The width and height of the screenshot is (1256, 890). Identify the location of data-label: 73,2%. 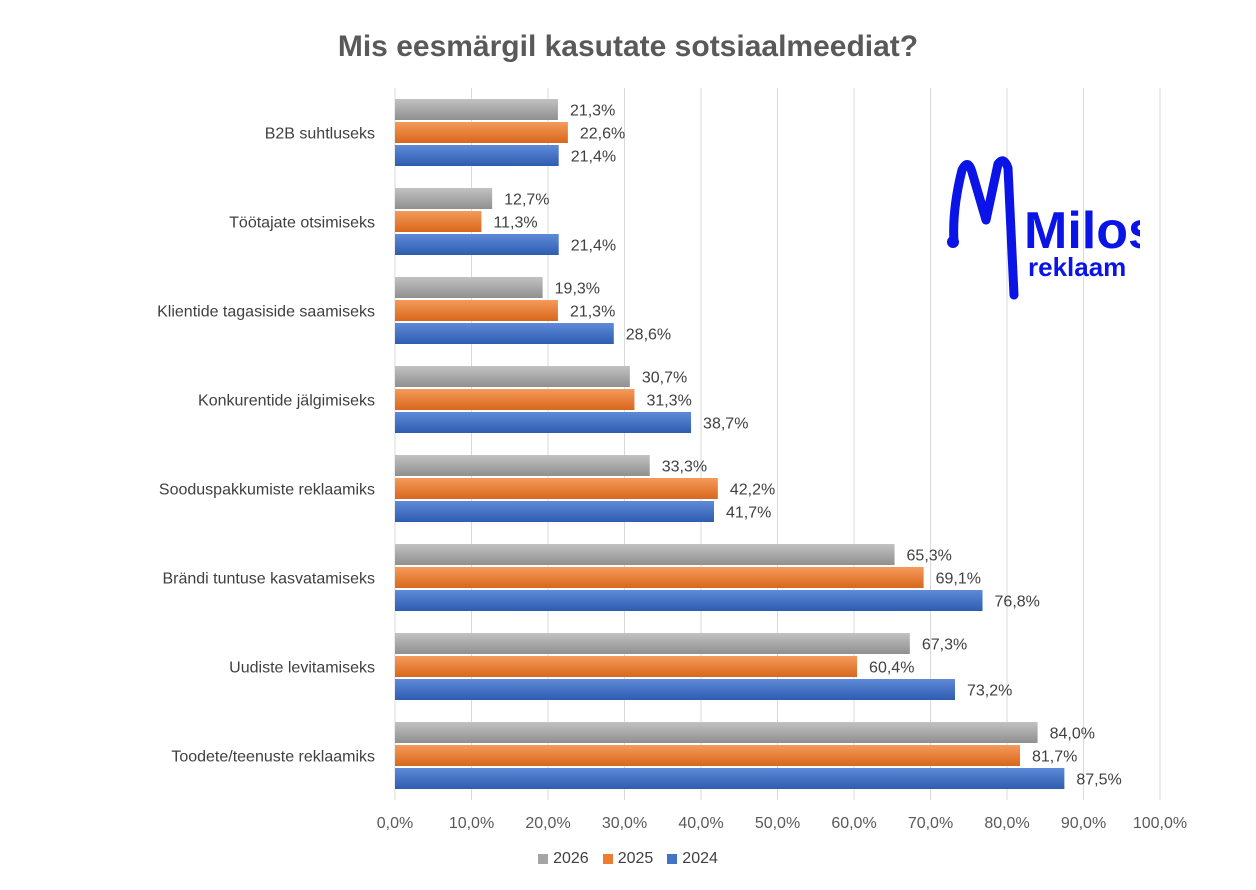
(989, 691).